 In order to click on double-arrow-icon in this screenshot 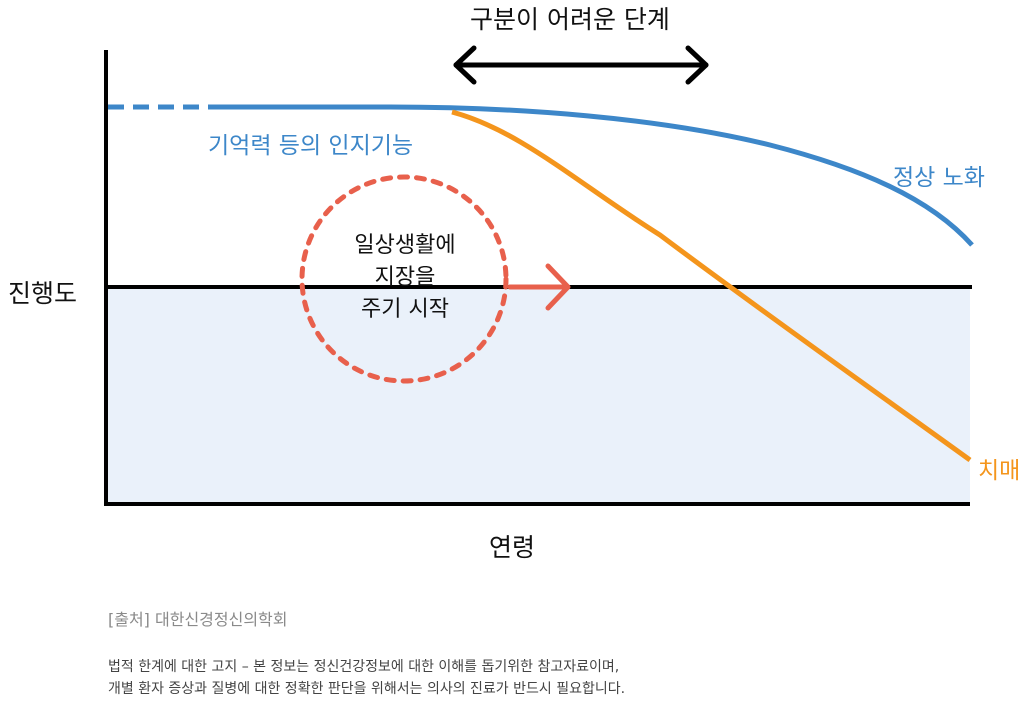, I will do `click(581, 65)`.